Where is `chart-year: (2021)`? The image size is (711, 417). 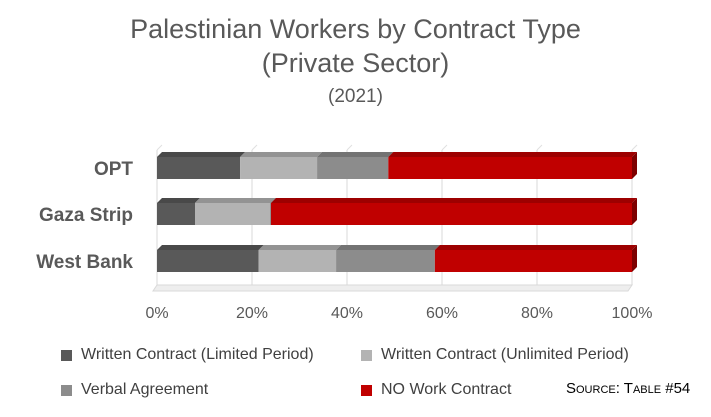
chart-year: (2021) is located at coordinates (355, 96).